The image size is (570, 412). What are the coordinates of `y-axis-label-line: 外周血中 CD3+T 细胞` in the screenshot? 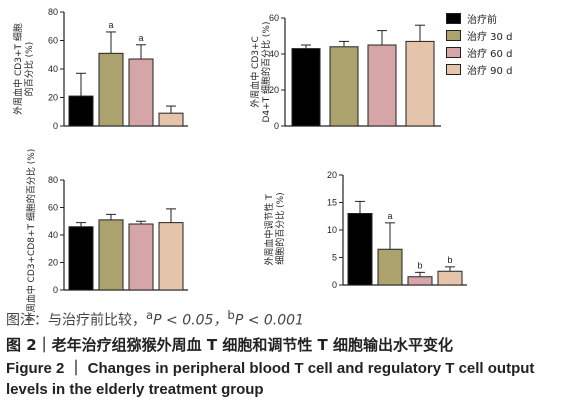 It's located at (18, 69).